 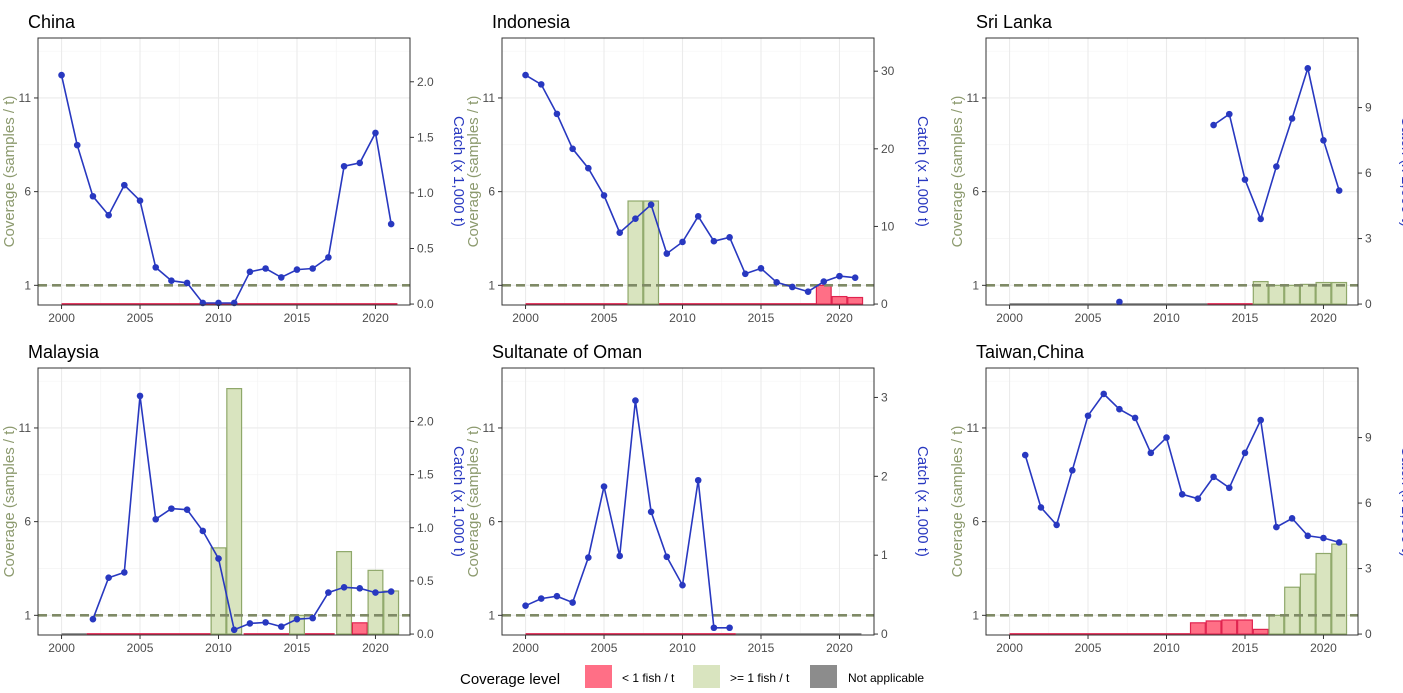 What do you see at coordinates (1014, 22) in the screenshot?
I see `panel-title: Sri Lanka` at bounding box center [1014, 22].